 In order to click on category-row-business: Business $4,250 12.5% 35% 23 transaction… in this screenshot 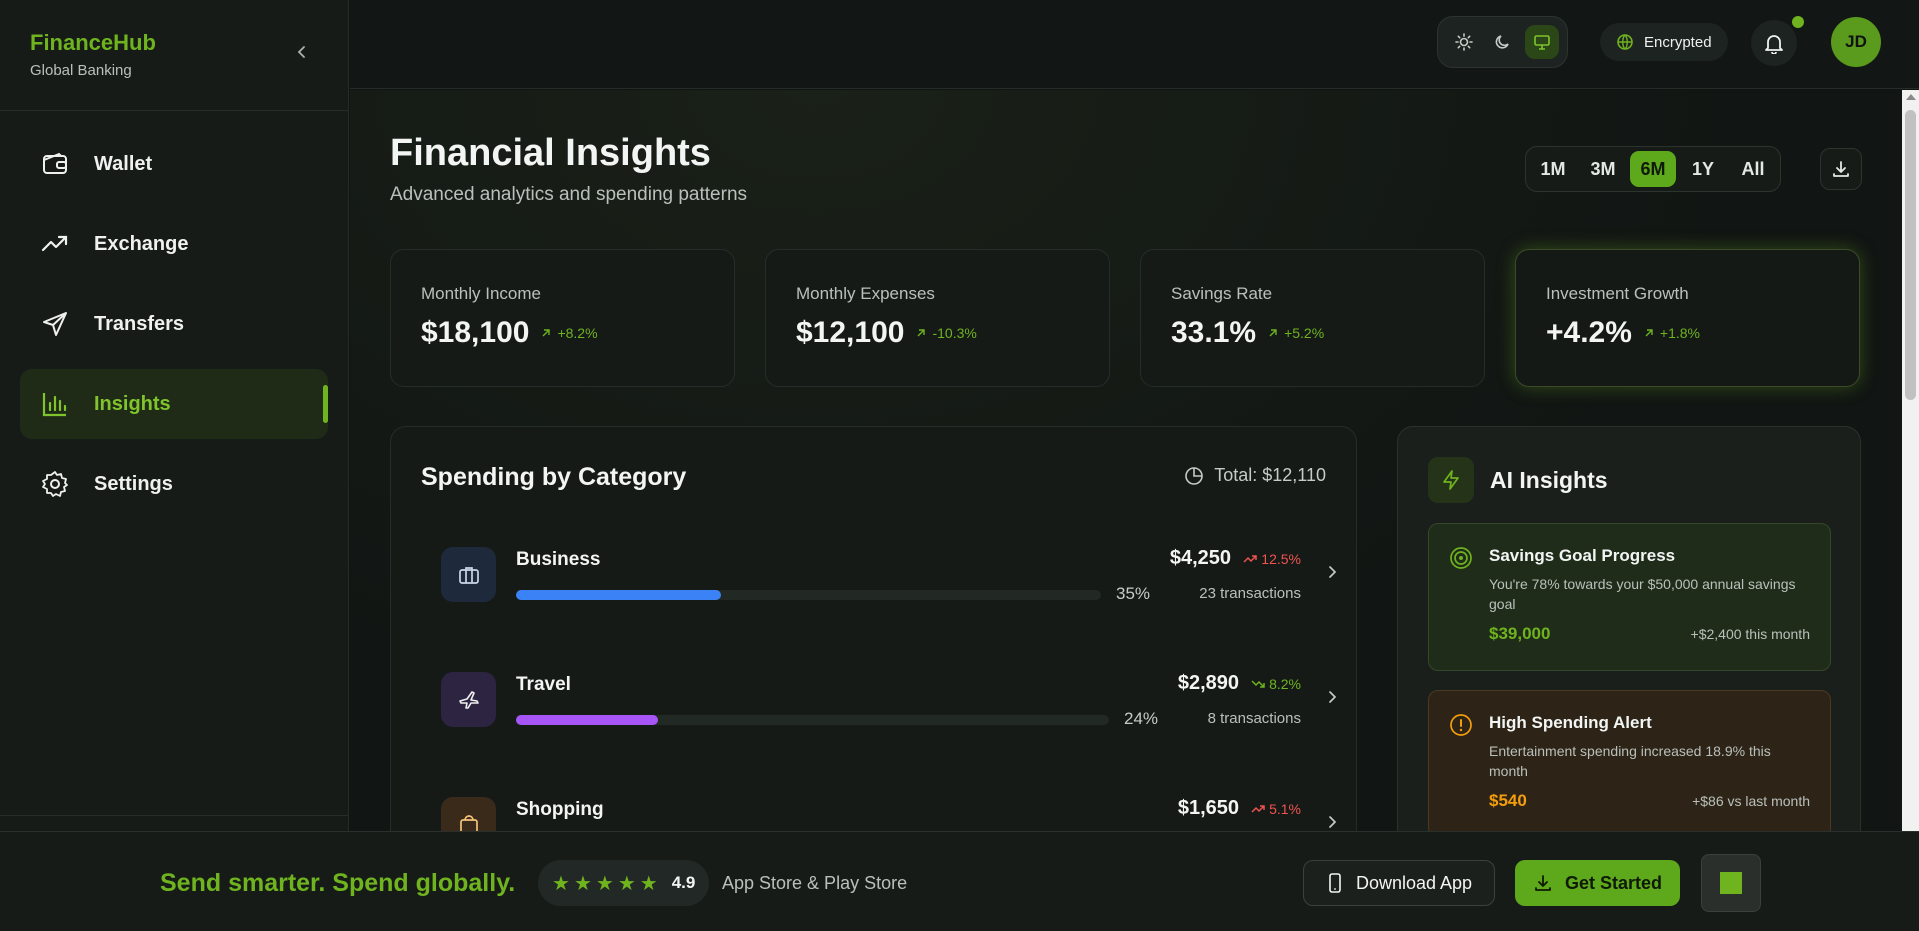, I will do `click(889, 577)`.